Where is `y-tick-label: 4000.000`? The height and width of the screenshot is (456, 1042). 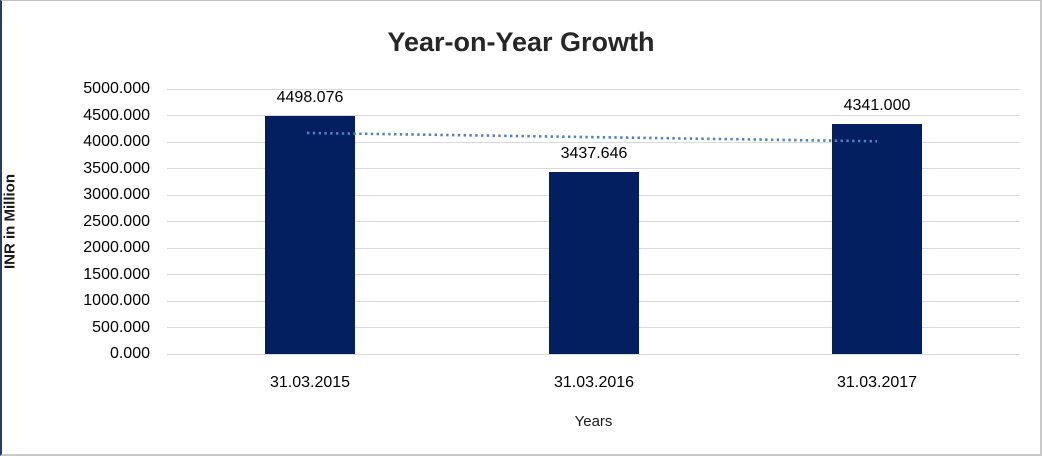 y-tick-label: 4000.000 is located at coordinates (116, 141).